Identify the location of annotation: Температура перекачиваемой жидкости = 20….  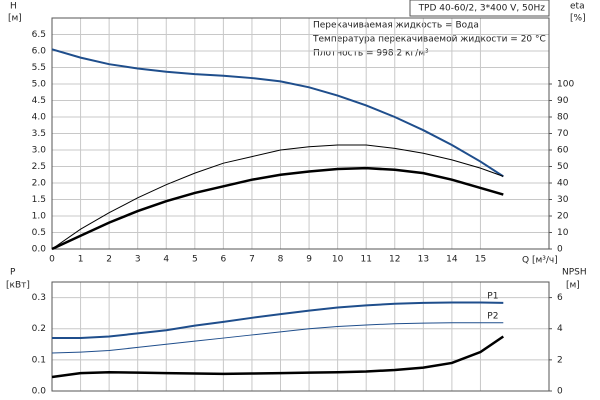
(429, 40).